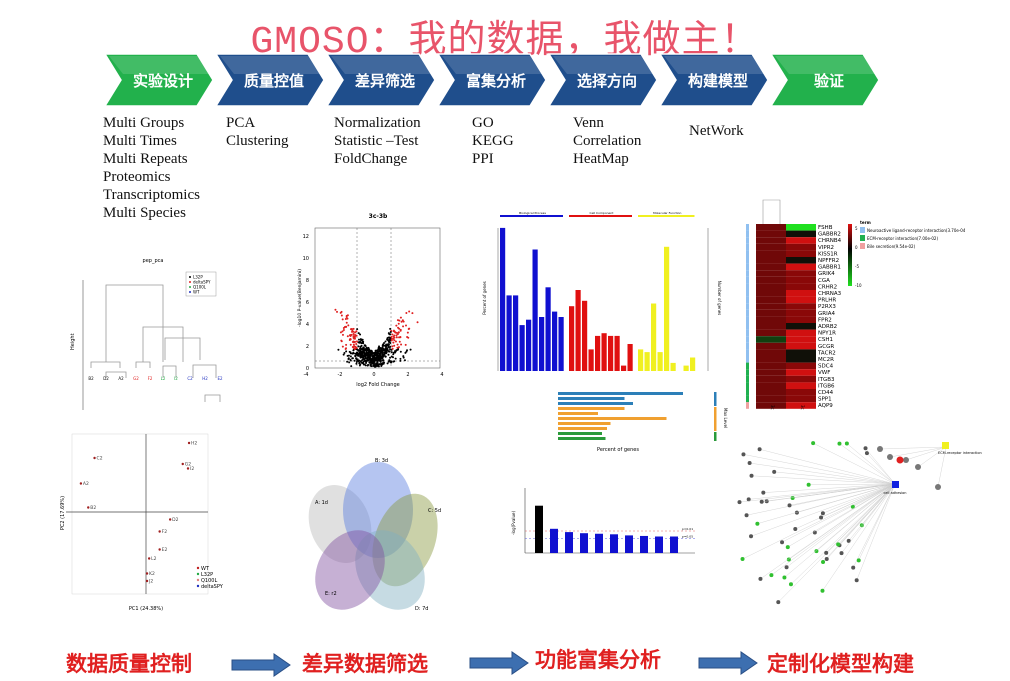 The image size is (1010, 681). I want to click on y-tick: 10, so click(306, 259).